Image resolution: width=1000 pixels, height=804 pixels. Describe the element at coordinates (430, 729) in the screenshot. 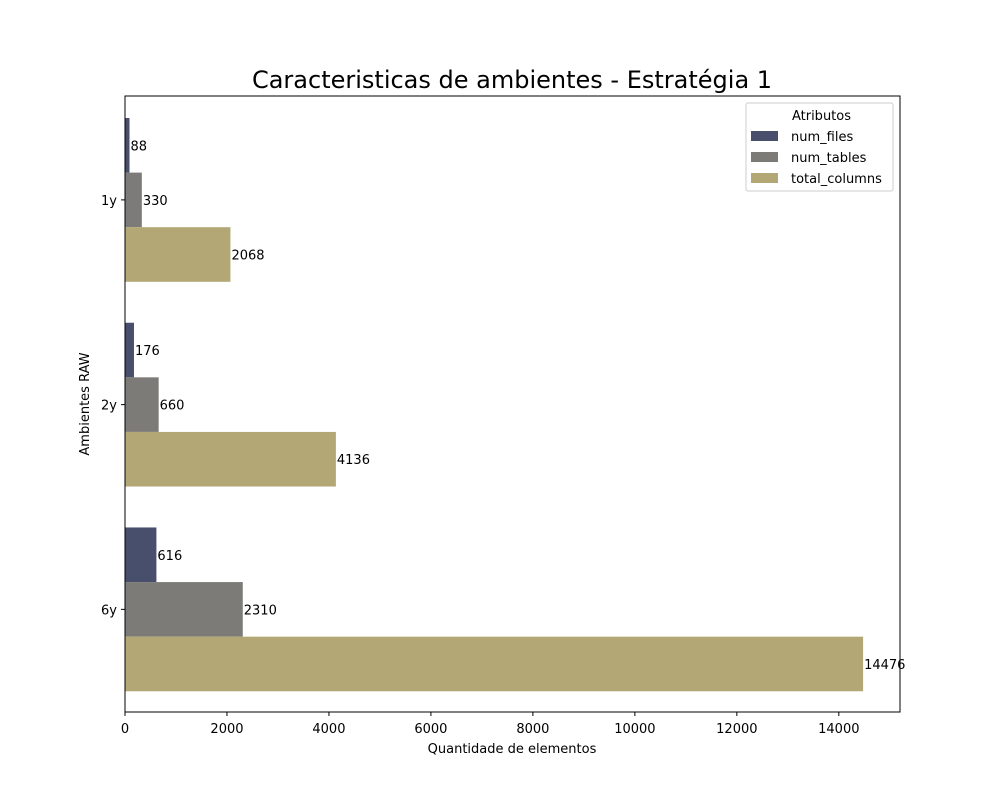

I see `x-tick-label: 6000` at that location.